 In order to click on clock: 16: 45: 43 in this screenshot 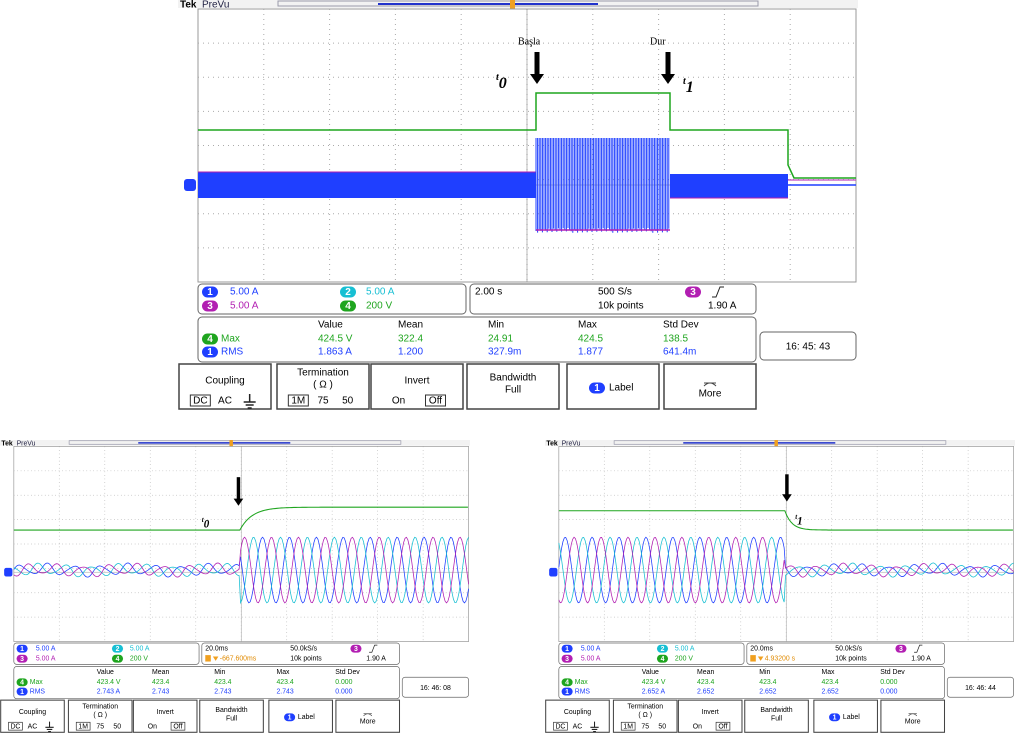, I will do `click(808, 347)`.